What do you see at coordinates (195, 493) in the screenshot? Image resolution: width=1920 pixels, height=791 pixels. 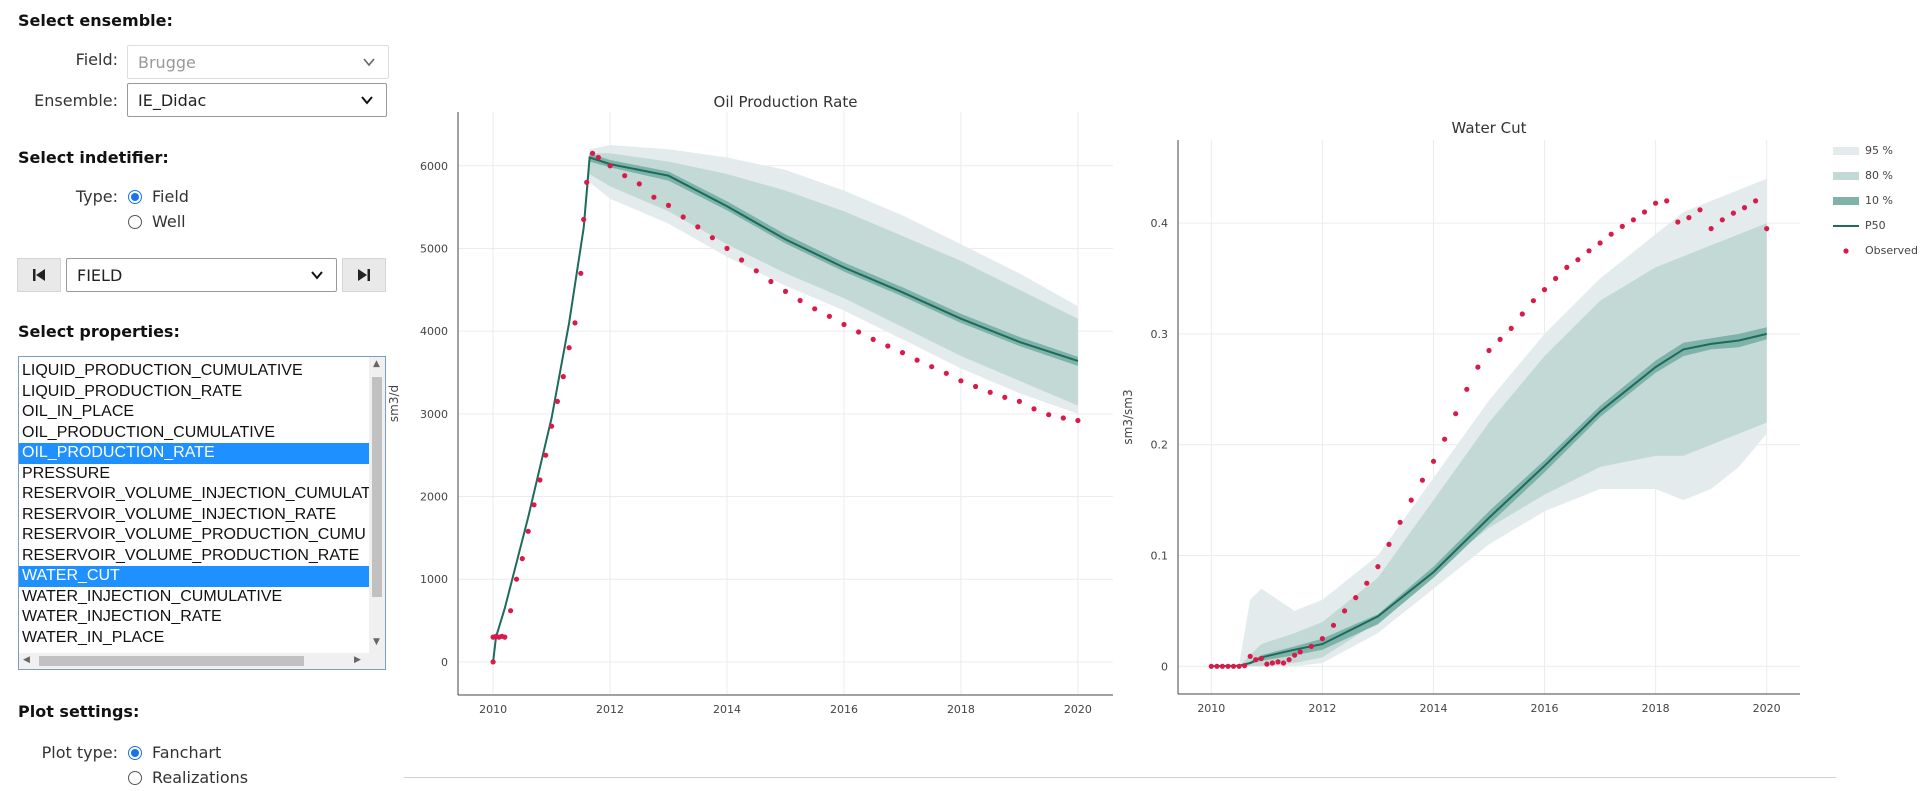 I see `property-option: RESERVOIR_VOLUME_INJECTION_CUMULAT` at bounding box center [195, 493].